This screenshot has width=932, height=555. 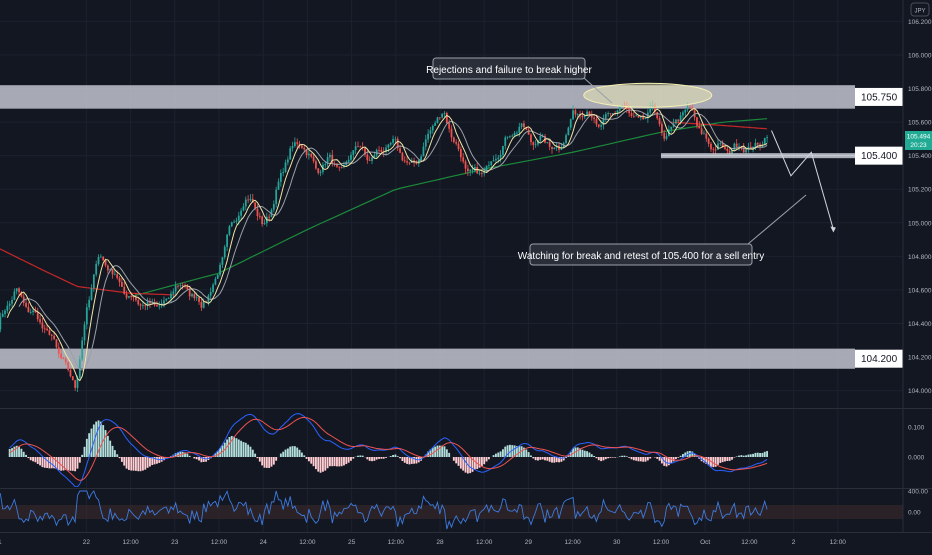 I want to click on drawings, so click(x=719, y=157).